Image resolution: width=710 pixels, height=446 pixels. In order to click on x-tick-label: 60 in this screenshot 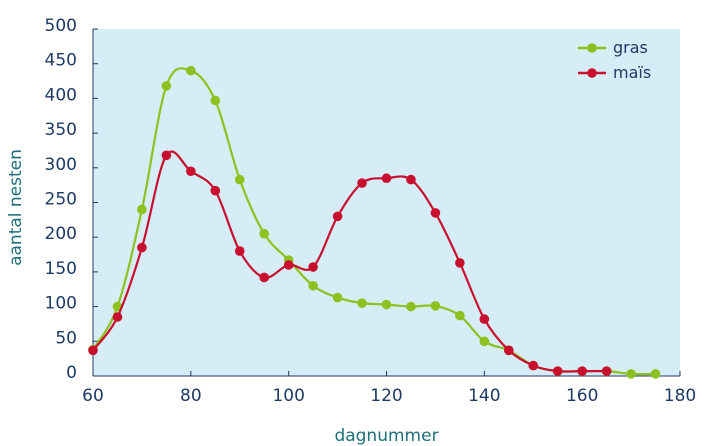, I will do `click(93, 396)`.